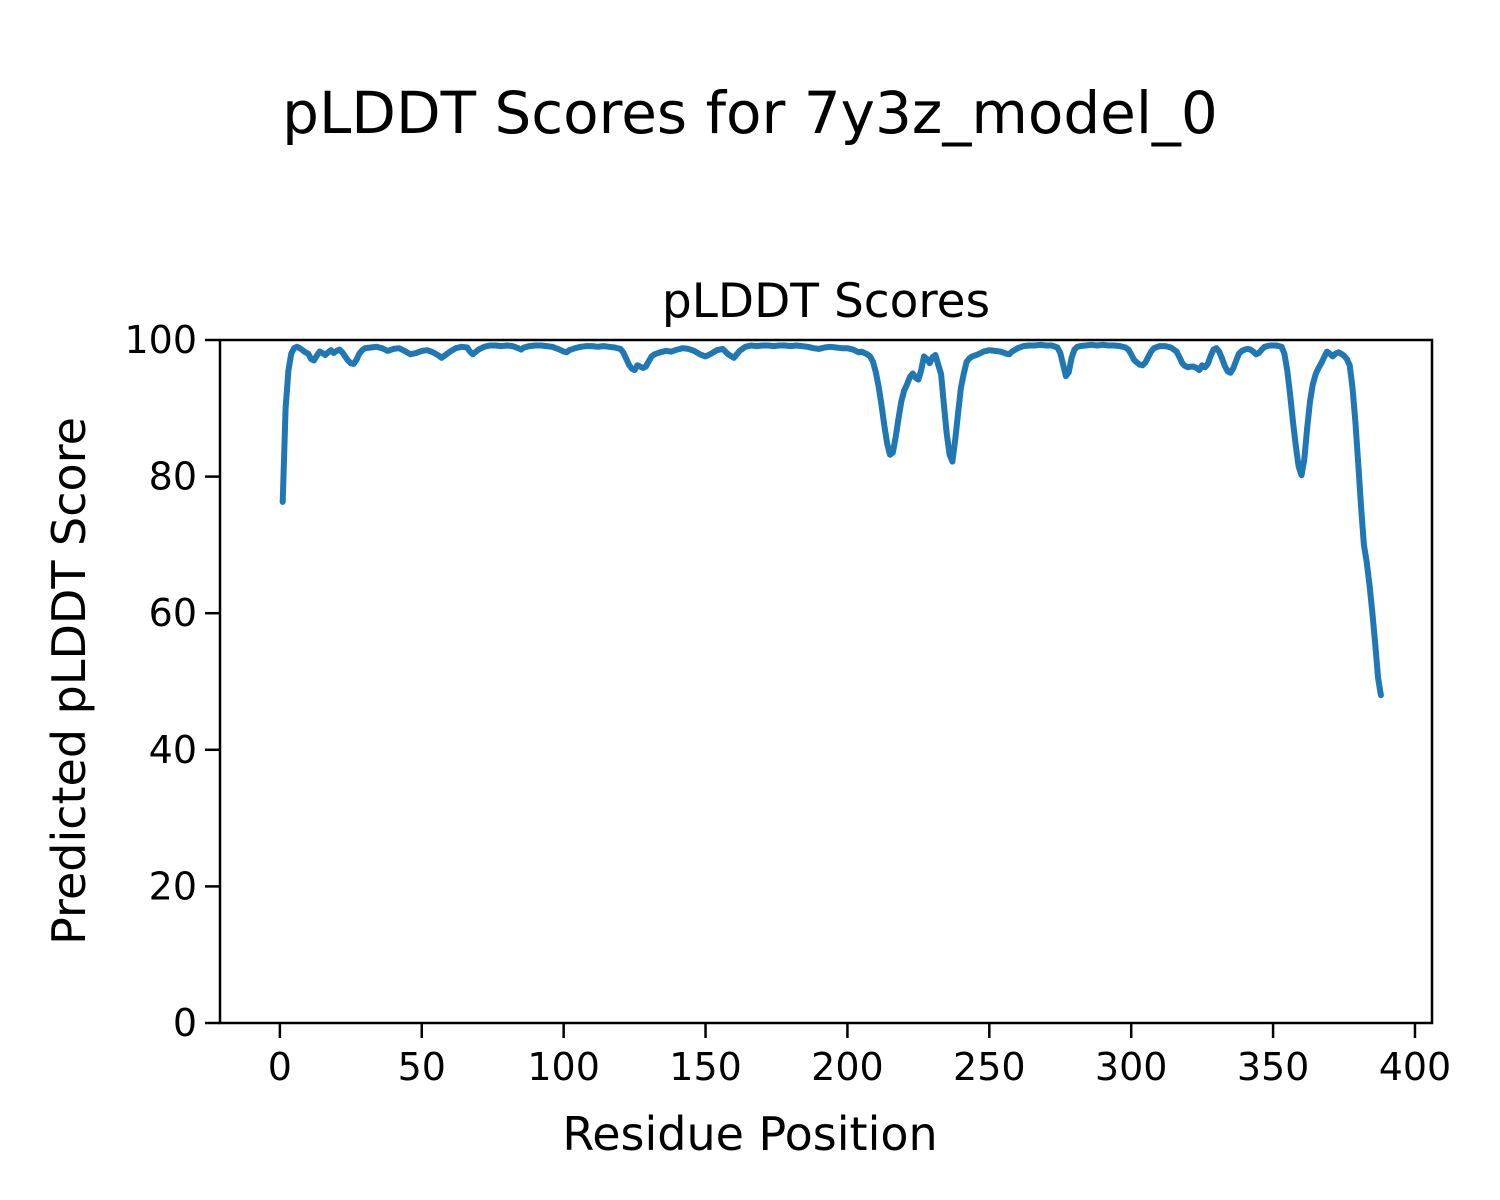  Describe the element at coordinates (705, 1067) in the screenshot. I see `x-tick-label: 150` at that location.